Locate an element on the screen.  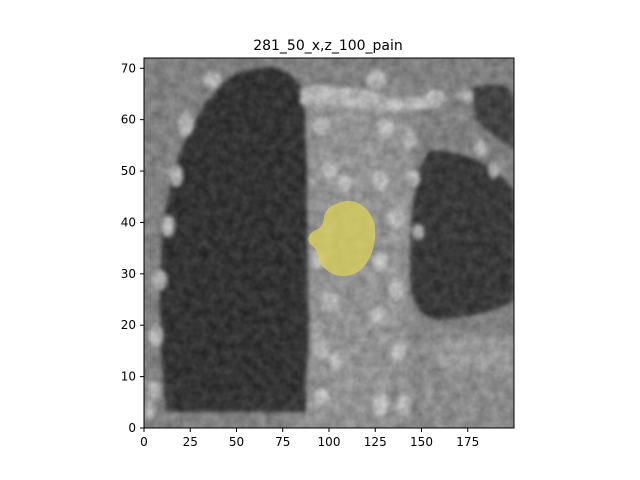
y-tick-label: 50 is located at coordinates (128, 171).